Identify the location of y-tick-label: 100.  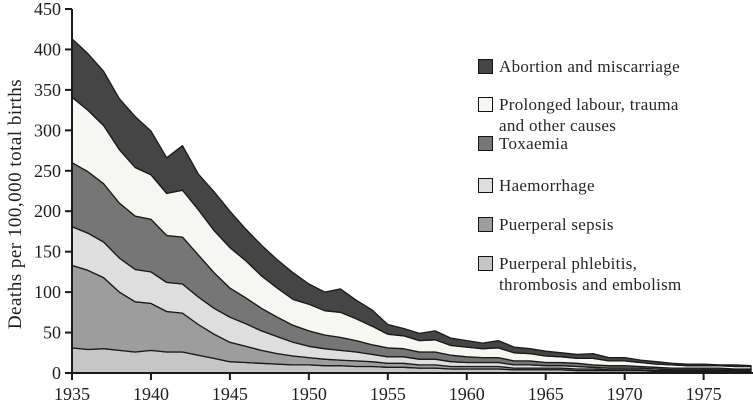
(47, 292).